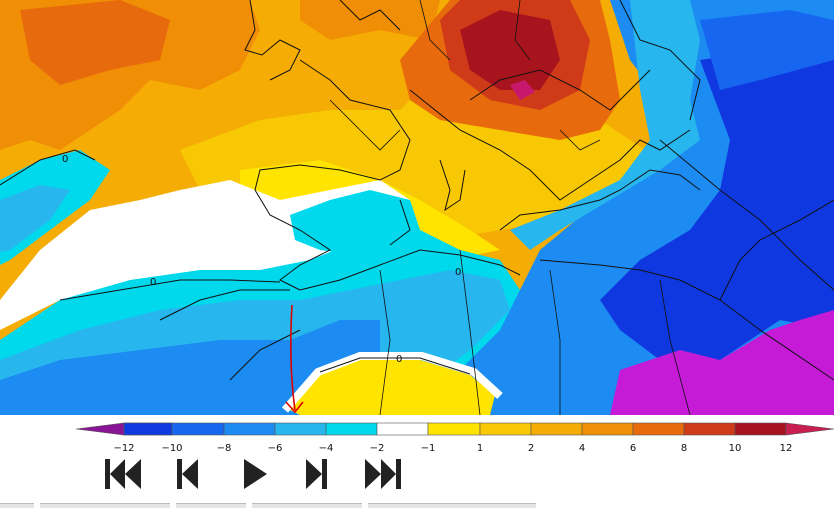 The height and width of the screenshot is (508, 834). Describe the element at coordinates (294, 359) in the screenshot. I see `red-arrow-annotation` at that location.